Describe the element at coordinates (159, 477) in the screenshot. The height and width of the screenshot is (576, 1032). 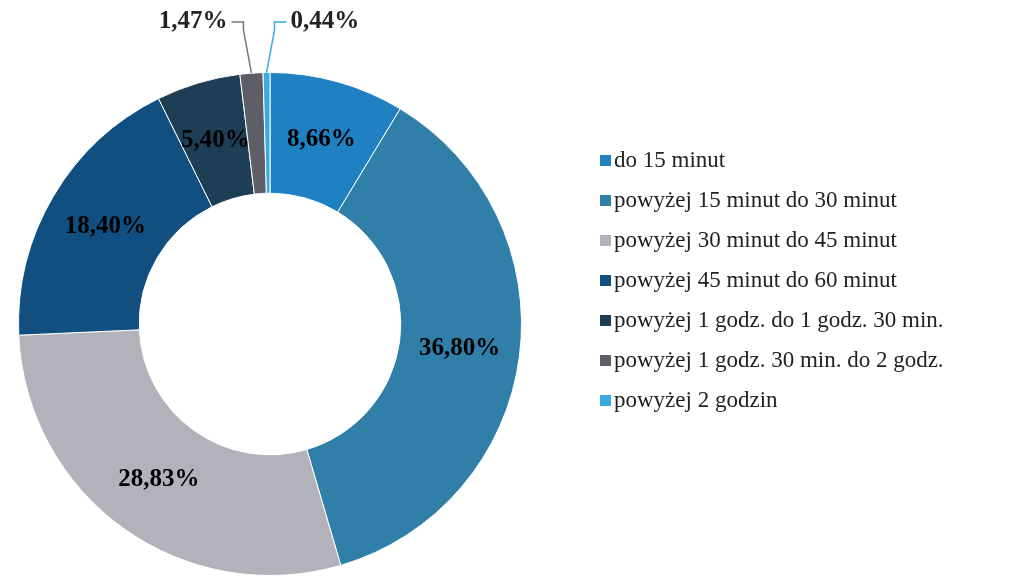
I see `data-label: 28,83%` at that location.